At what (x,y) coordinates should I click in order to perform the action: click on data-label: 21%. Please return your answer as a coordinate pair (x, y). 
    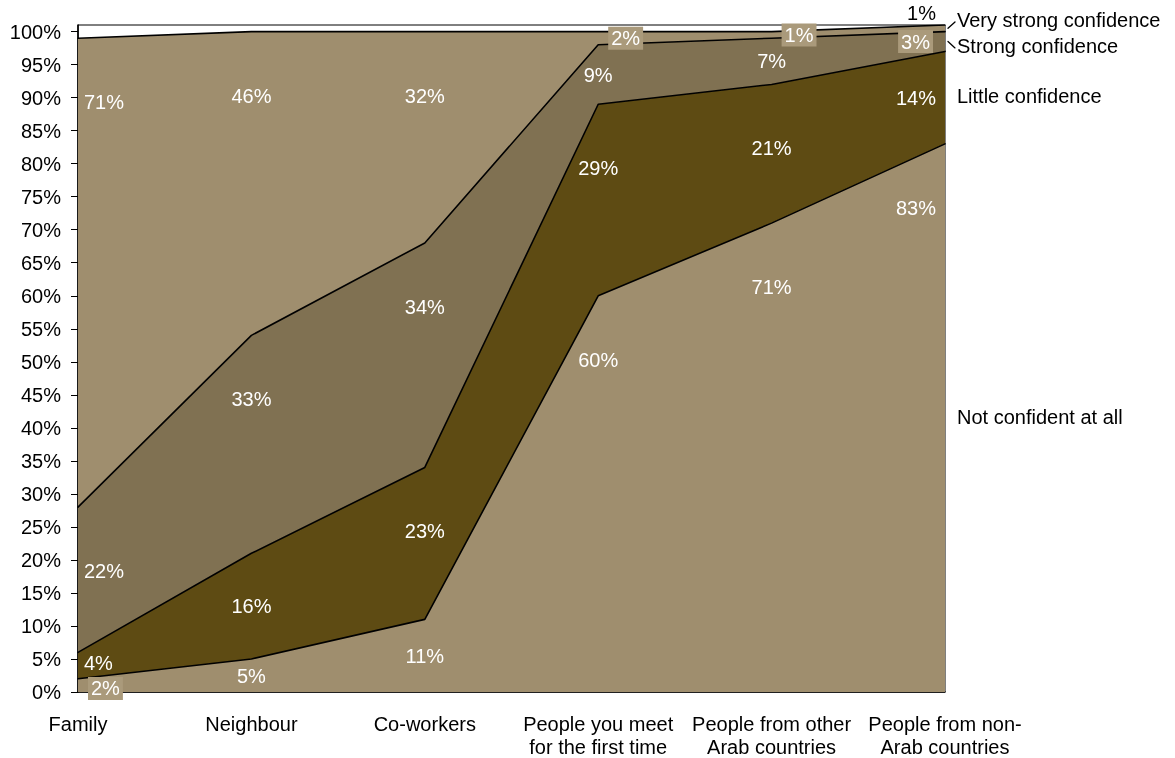
    Looking at the image, I should click on (771, 148).